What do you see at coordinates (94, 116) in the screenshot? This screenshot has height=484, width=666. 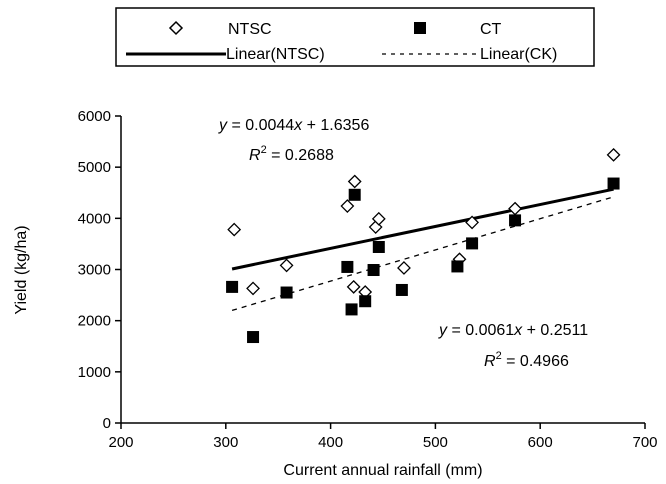 I see `y-tick-label: 6000` at bounding box center [94, 116].